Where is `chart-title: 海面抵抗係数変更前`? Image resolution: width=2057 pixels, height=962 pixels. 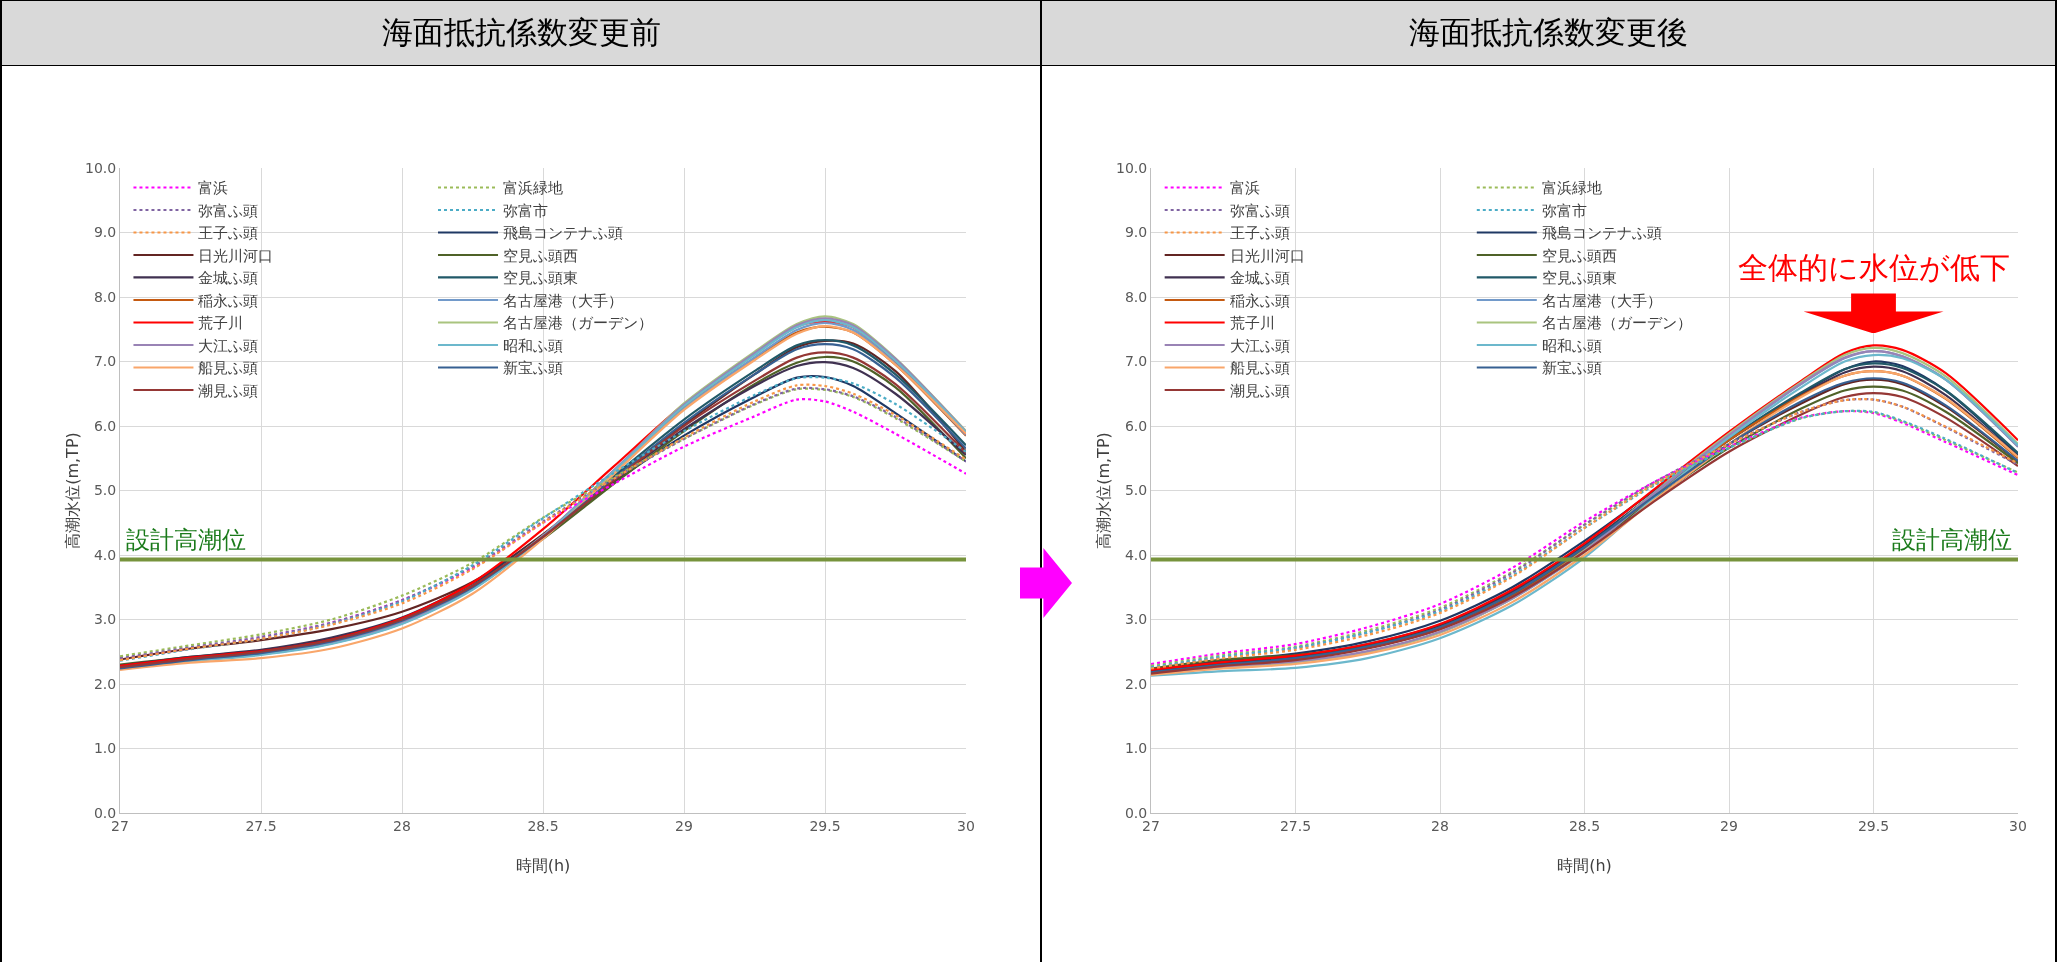 chart-title: 海面抵抗係数変更前 is located at coordinates (521, 33).